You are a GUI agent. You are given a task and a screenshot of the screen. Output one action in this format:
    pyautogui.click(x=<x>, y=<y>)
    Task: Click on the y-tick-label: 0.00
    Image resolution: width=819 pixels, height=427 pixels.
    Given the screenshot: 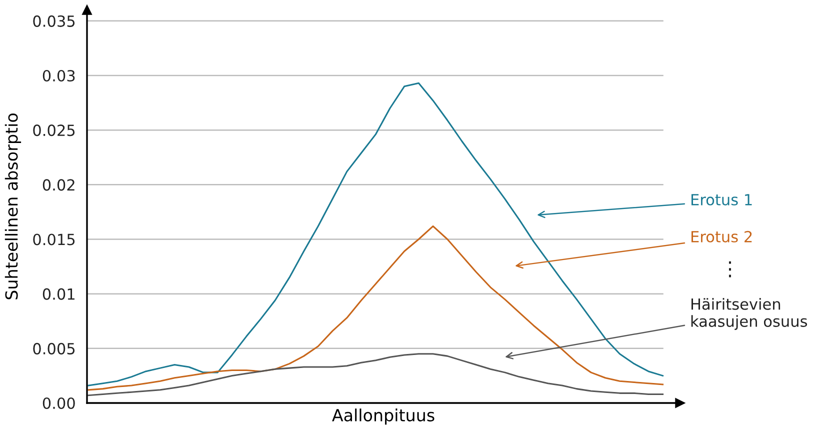 What is the action you would take?
    pyautogui.click(x=58, y=403)
    